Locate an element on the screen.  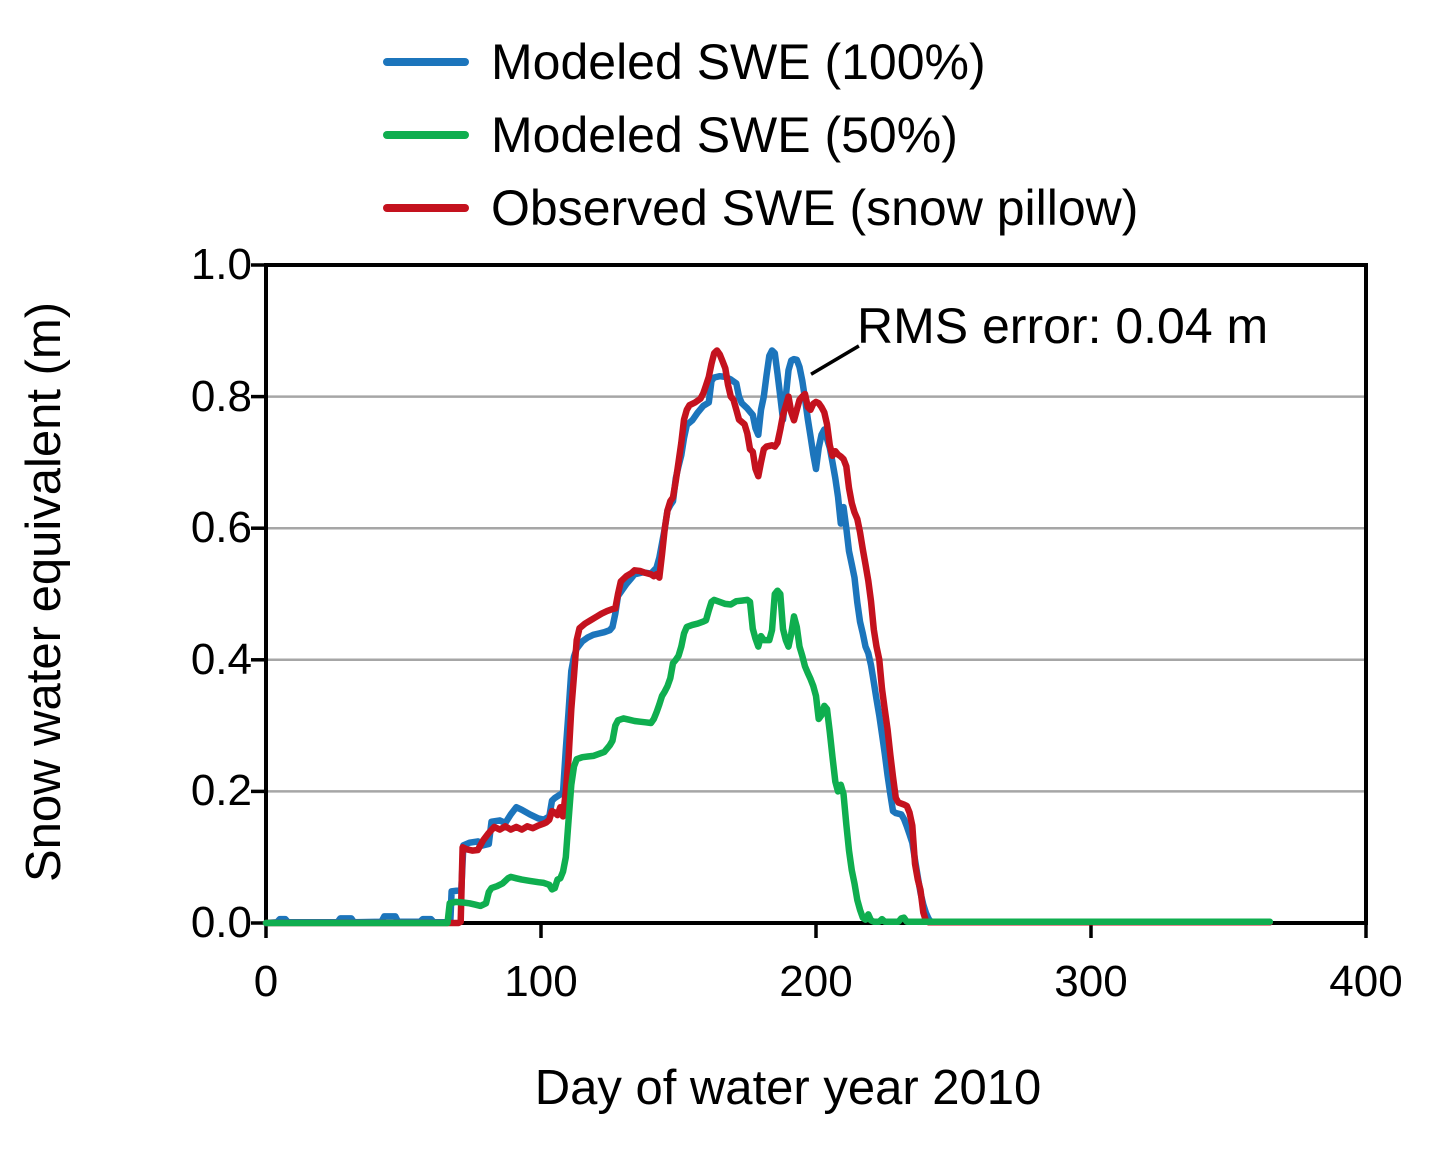
y-axis-title: Snow water equivalent (m) is located at coordinates (44, 592).